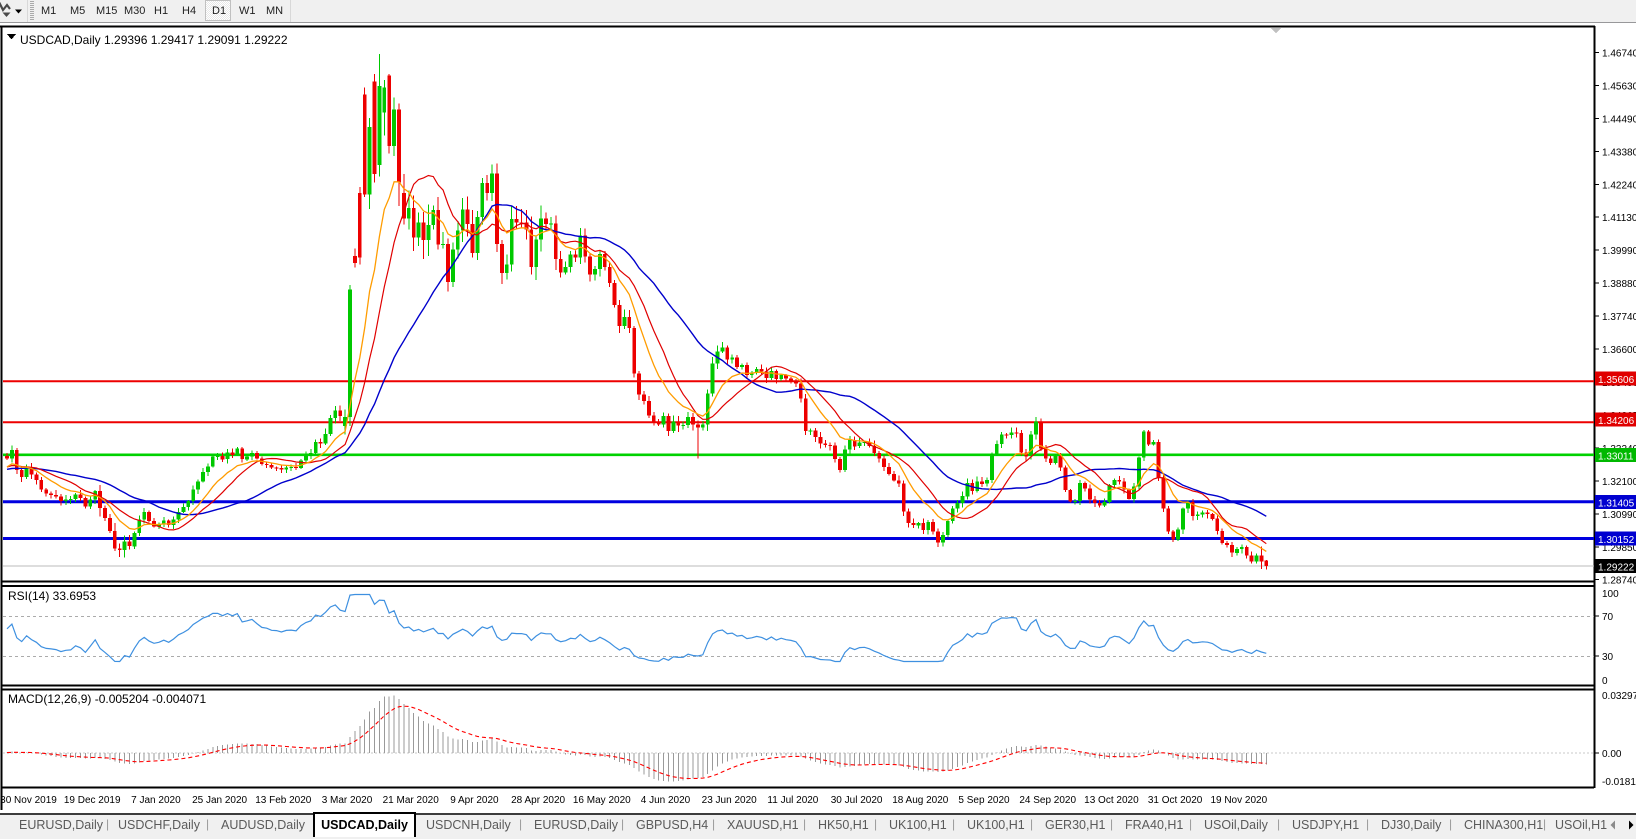  What do you see at coordinates (920, 800) in the screenshot?
I see `svg-text: 18 Aug 2020` at bounding box center [920, 800].